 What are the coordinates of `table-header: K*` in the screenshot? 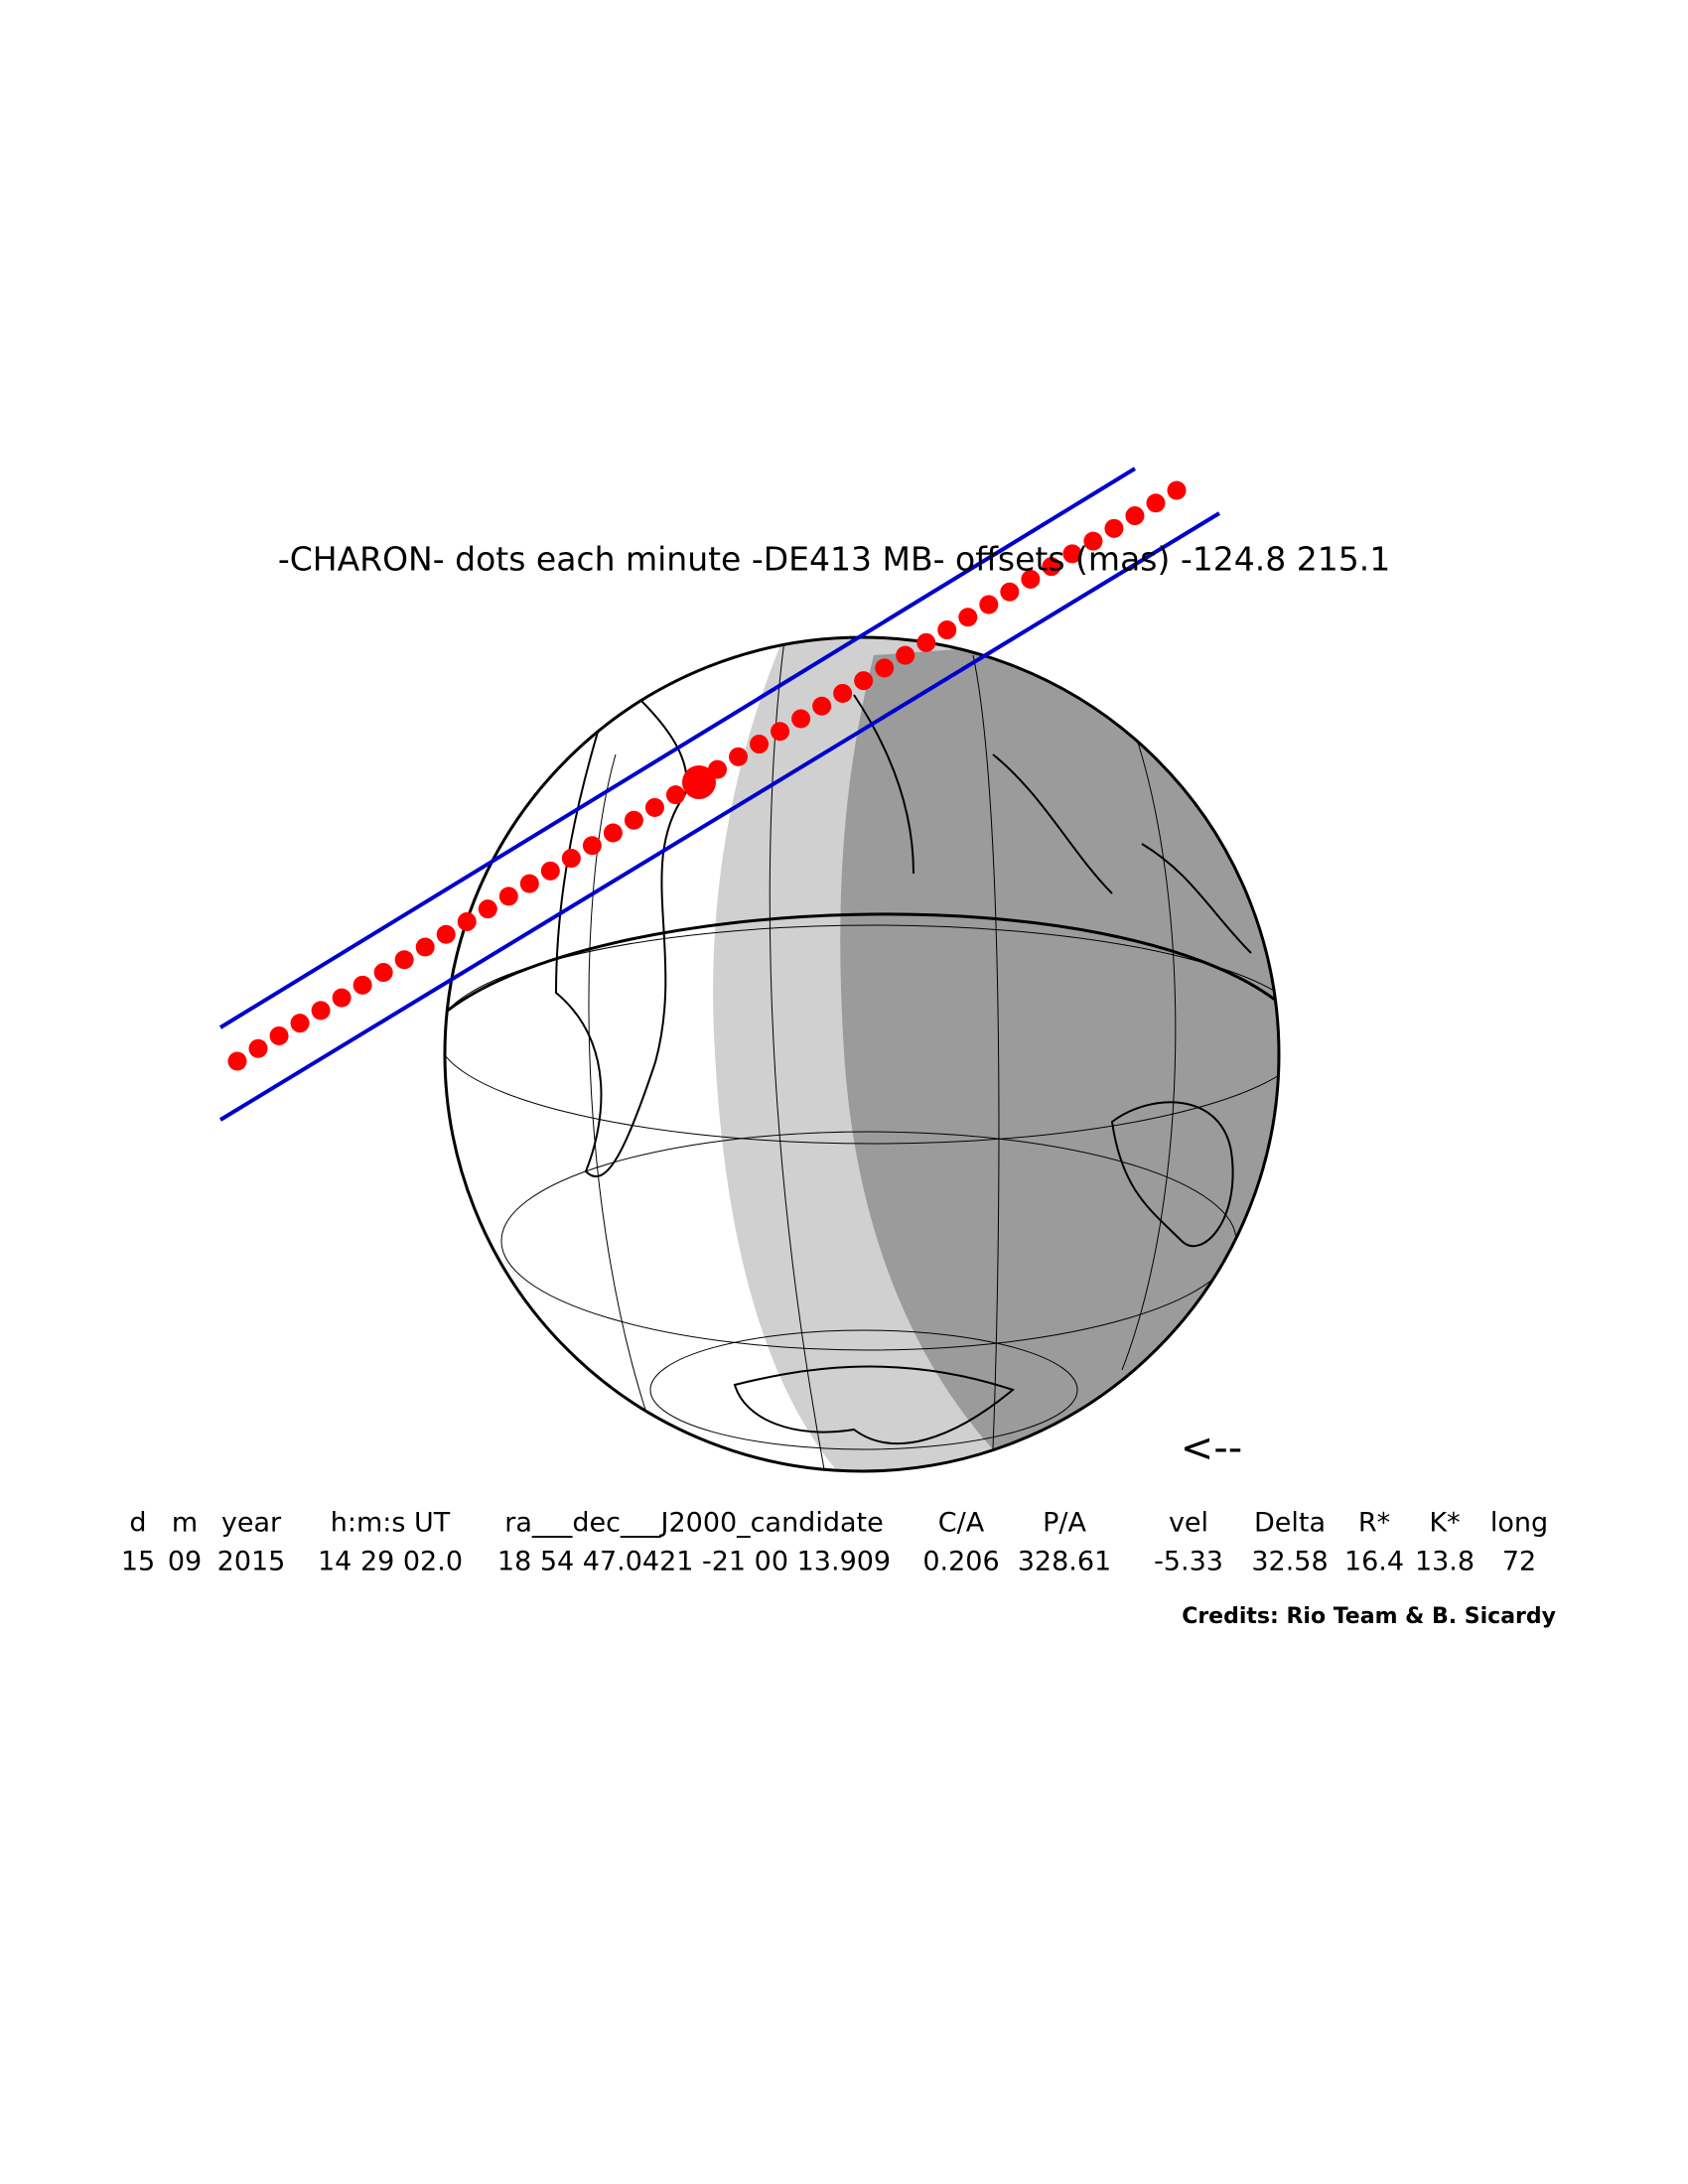 It's located at (1444, 1523).